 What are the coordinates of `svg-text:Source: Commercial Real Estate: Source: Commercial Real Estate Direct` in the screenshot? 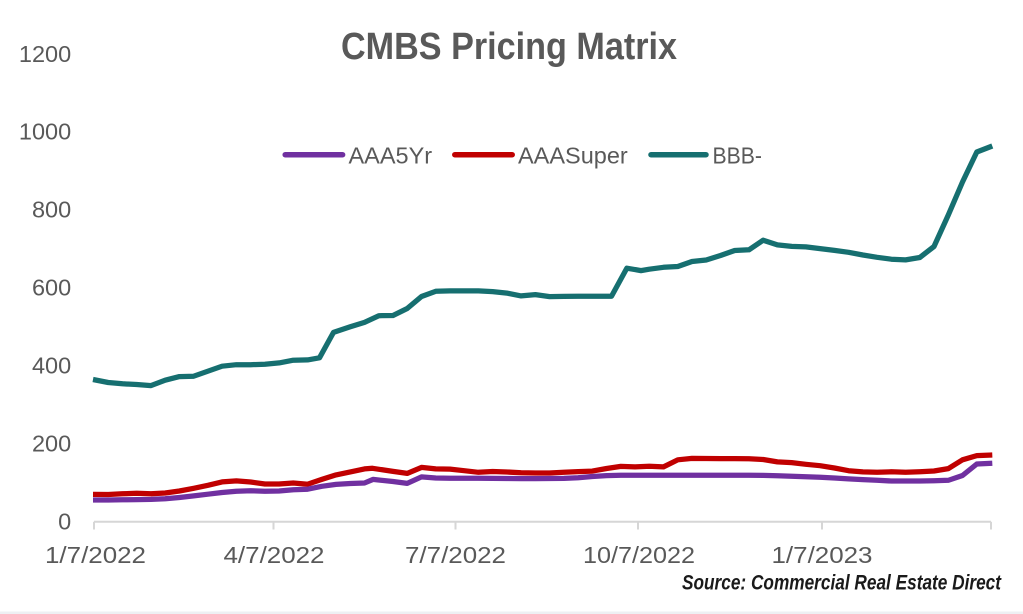 It's located at (842, 582).